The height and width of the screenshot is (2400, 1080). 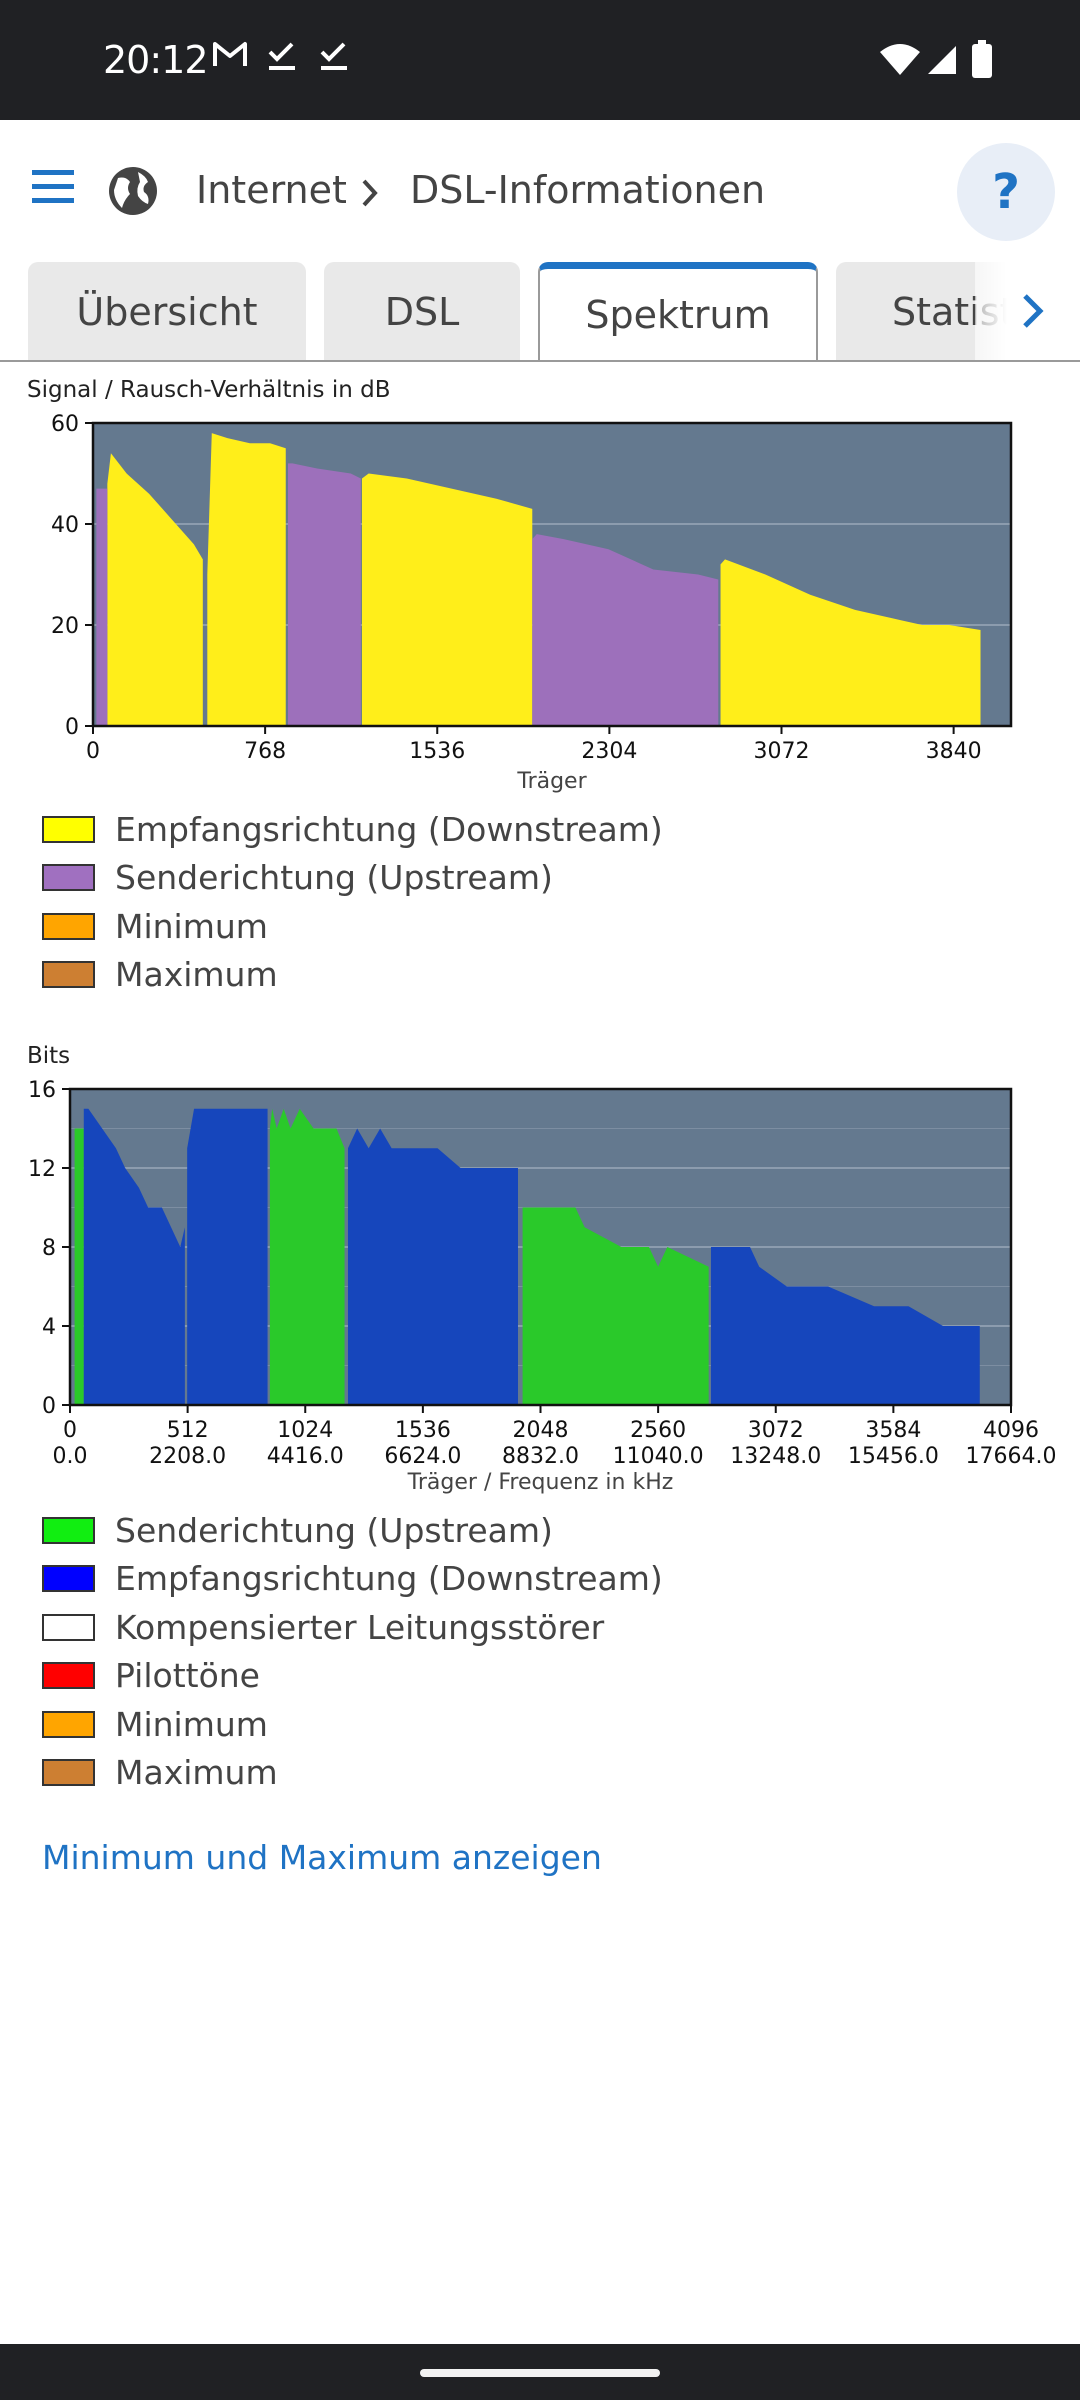 What do you see at coordinates (658, 1456) in the screenshot?
I see `x-tick-label-frequency: 11040.0` at bounding box center [658, 1456].